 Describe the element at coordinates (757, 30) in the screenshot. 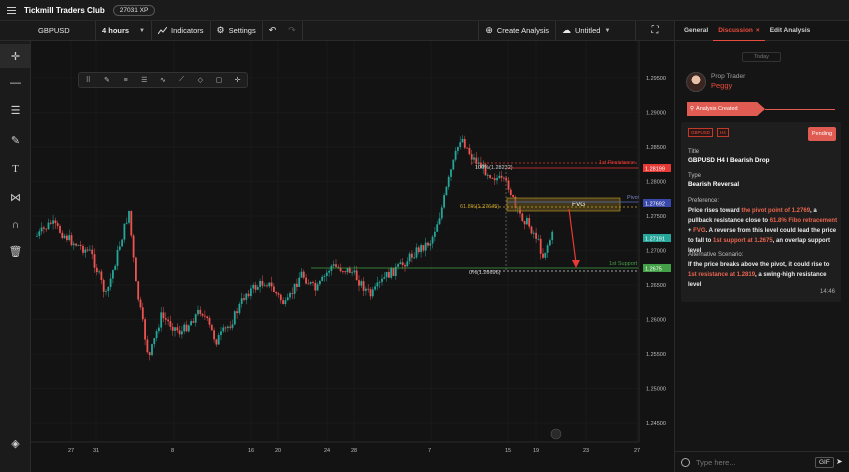

I see `close-icon: ×` at that location.